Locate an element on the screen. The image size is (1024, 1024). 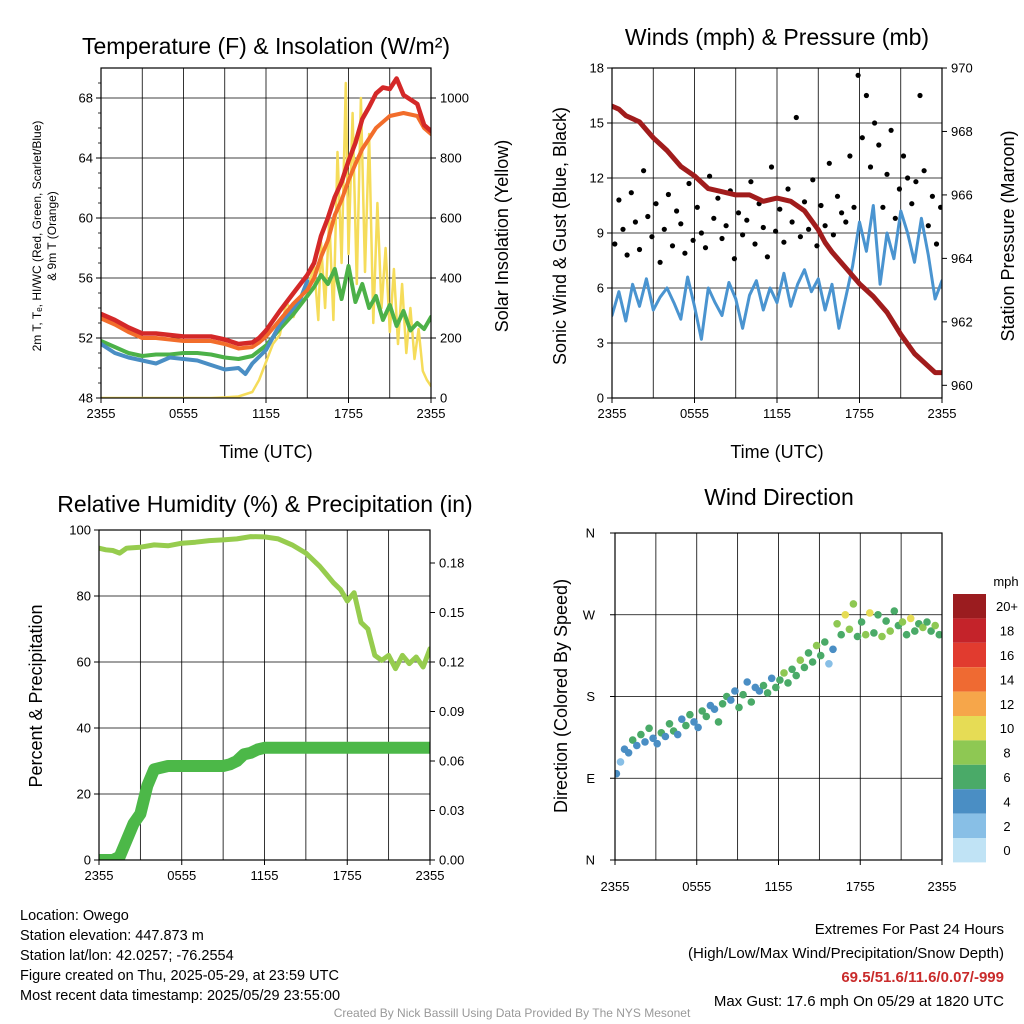
y2-tick-label: 962 is located at coordinates (962, 321).